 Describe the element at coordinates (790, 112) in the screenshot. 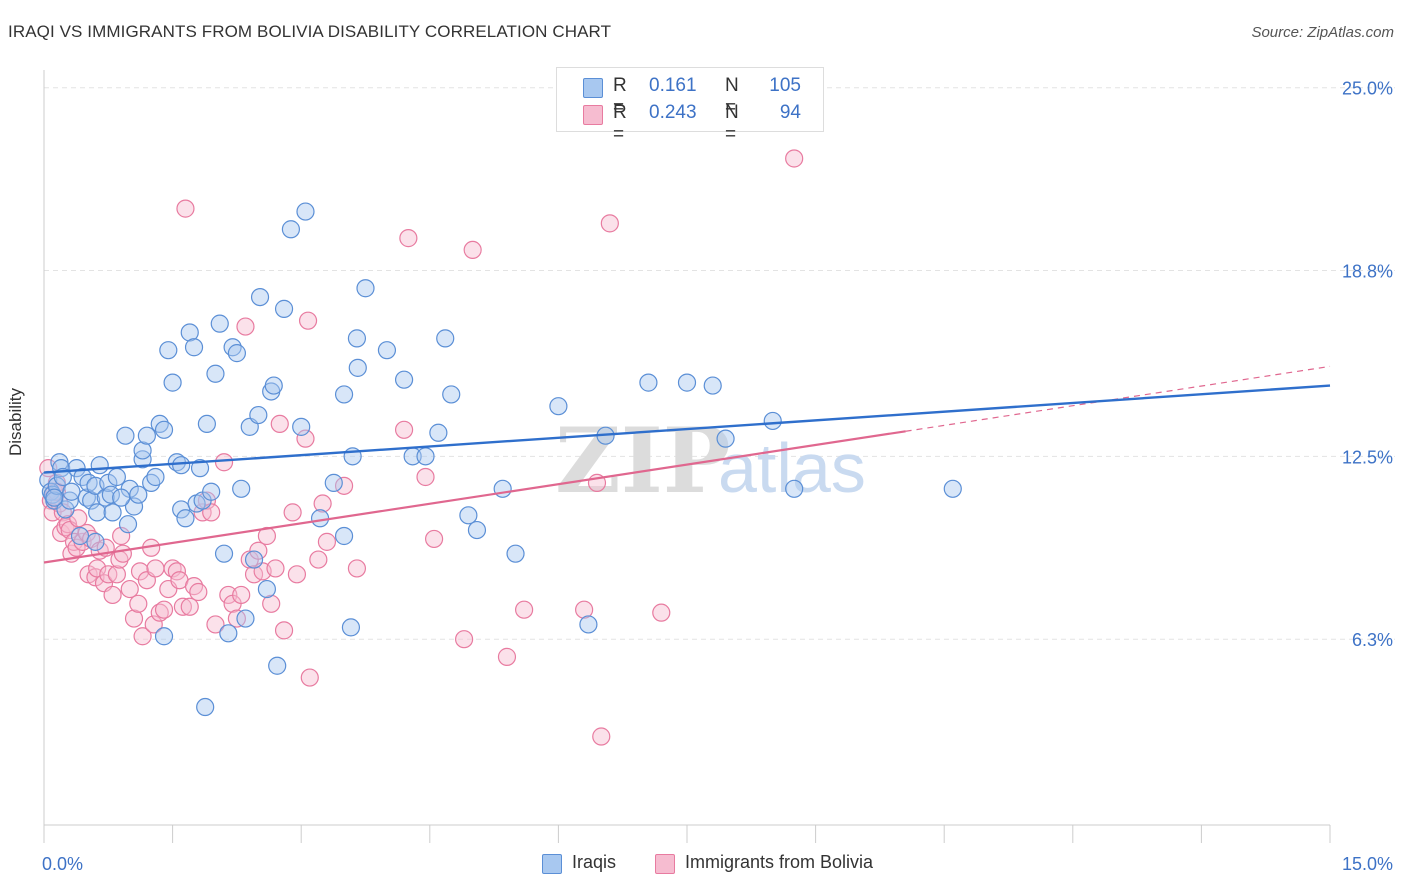

I see `legend-n-value: 94` at that location.